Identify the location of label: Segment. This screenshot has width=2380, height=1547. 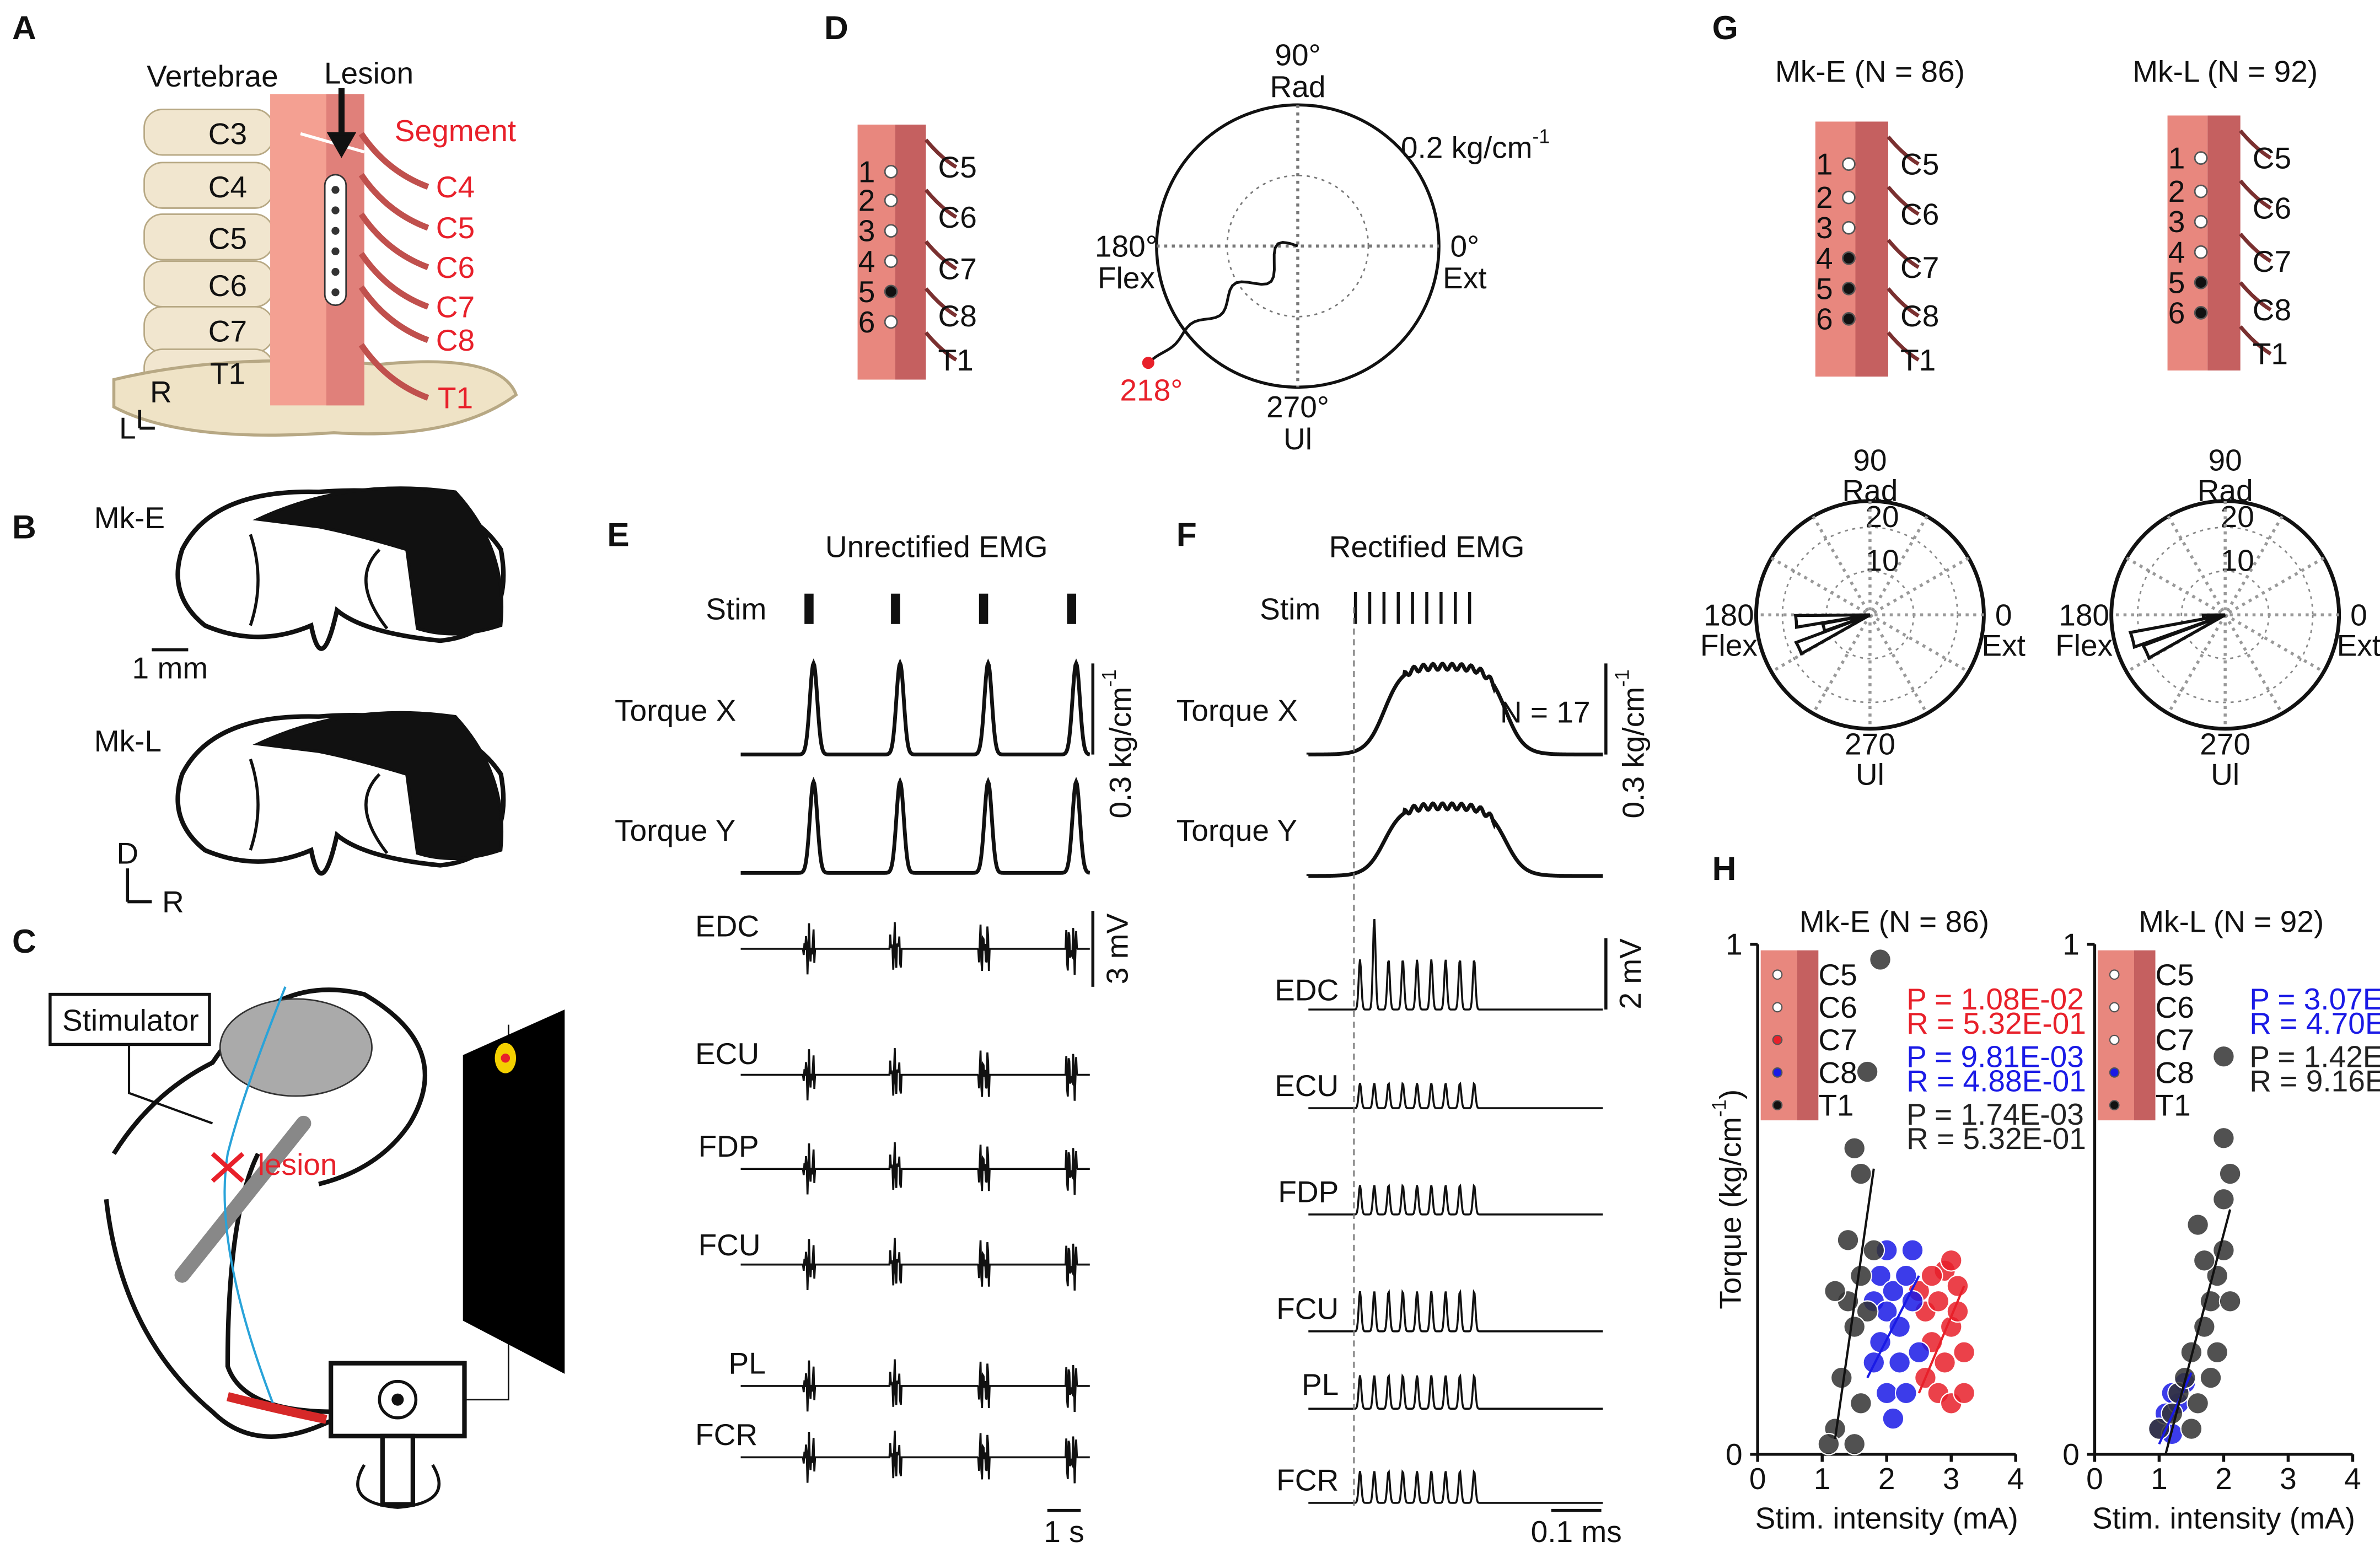
(455, 131).